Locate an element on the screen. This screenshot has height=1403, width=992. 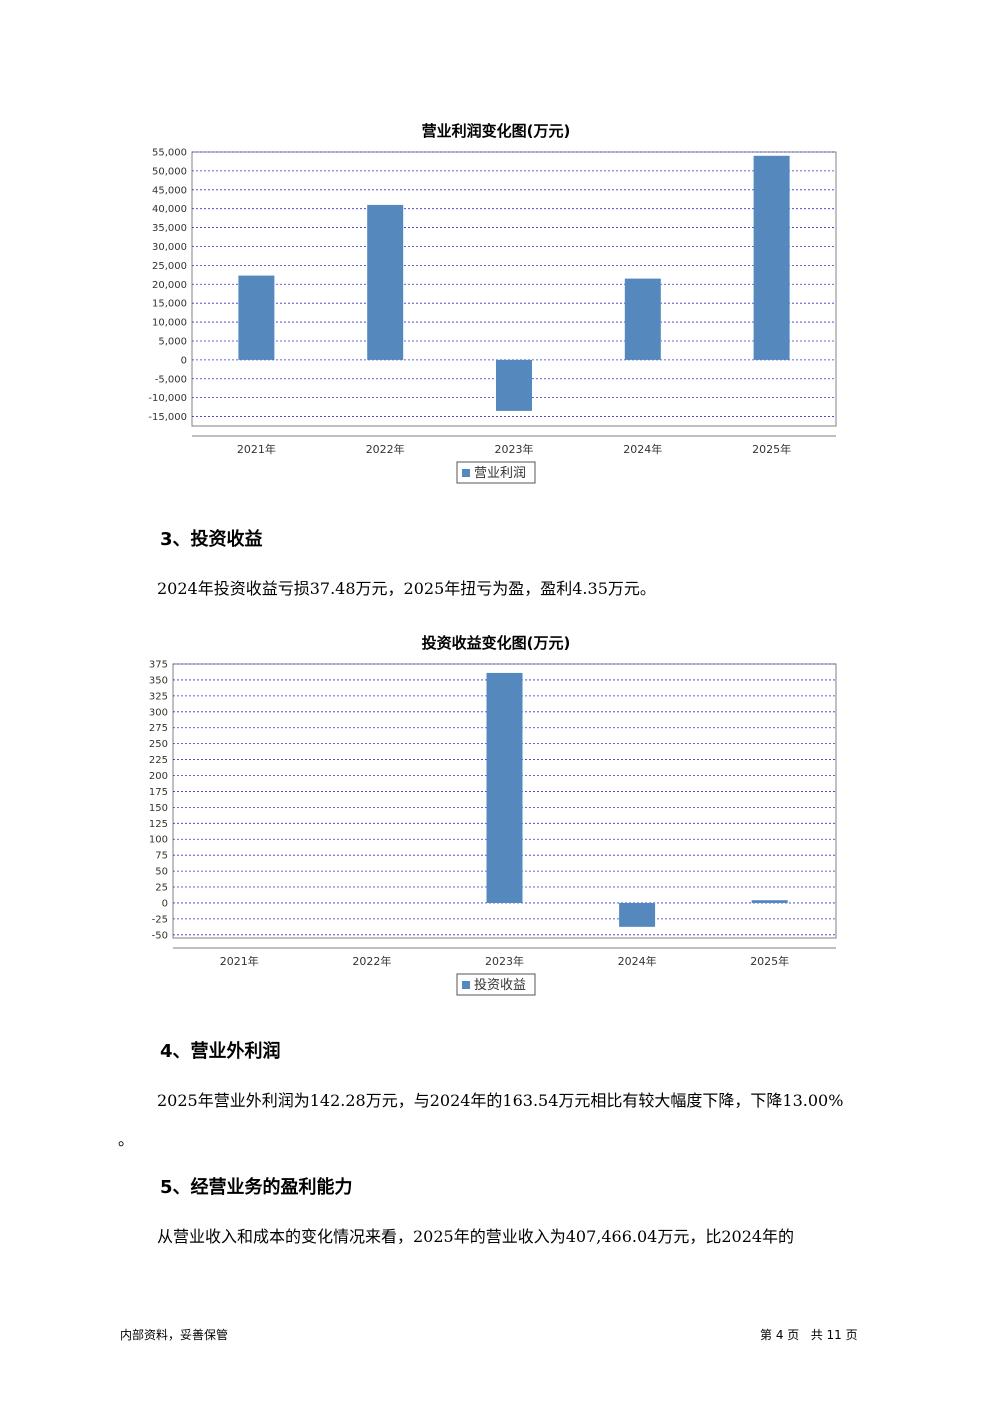
chart1-title: 营业利润变化图(万元) is located at coordinates (496, 131).